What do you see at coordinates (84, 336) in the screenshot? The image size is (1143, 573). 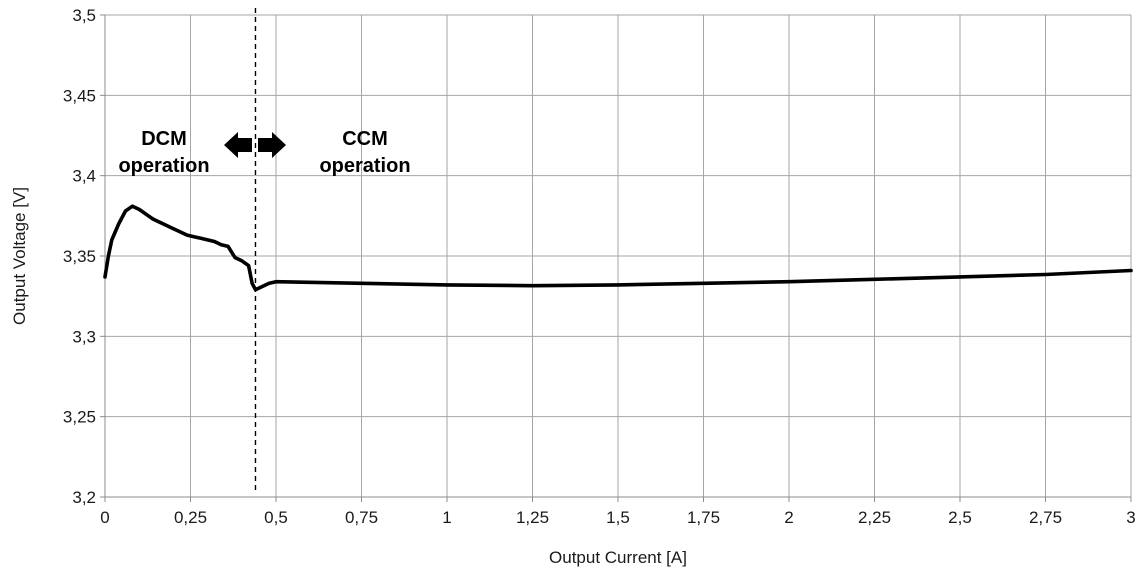 I see `y-tick-label: 3,3` at bounding box center [84, 336].